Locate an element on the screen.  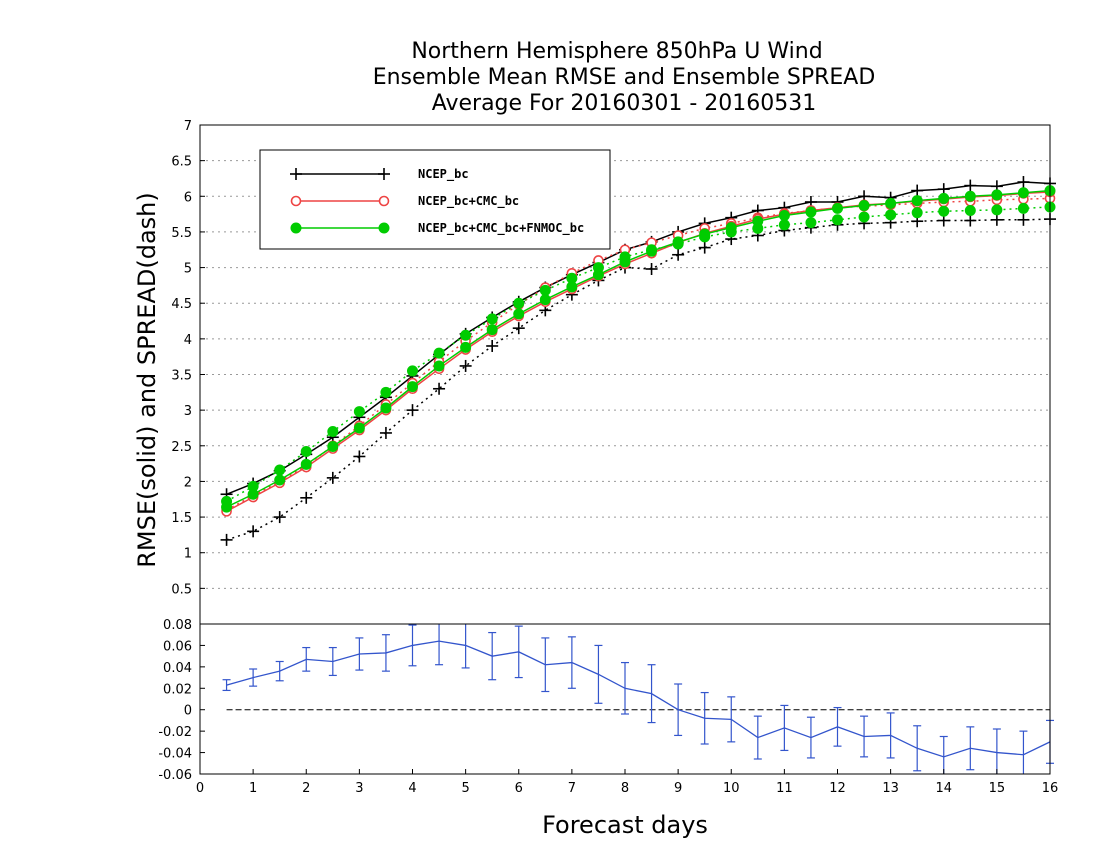
y-axis-label: RMSE(solid) and SPREAD(dash) is located at coordinates (147, 380).